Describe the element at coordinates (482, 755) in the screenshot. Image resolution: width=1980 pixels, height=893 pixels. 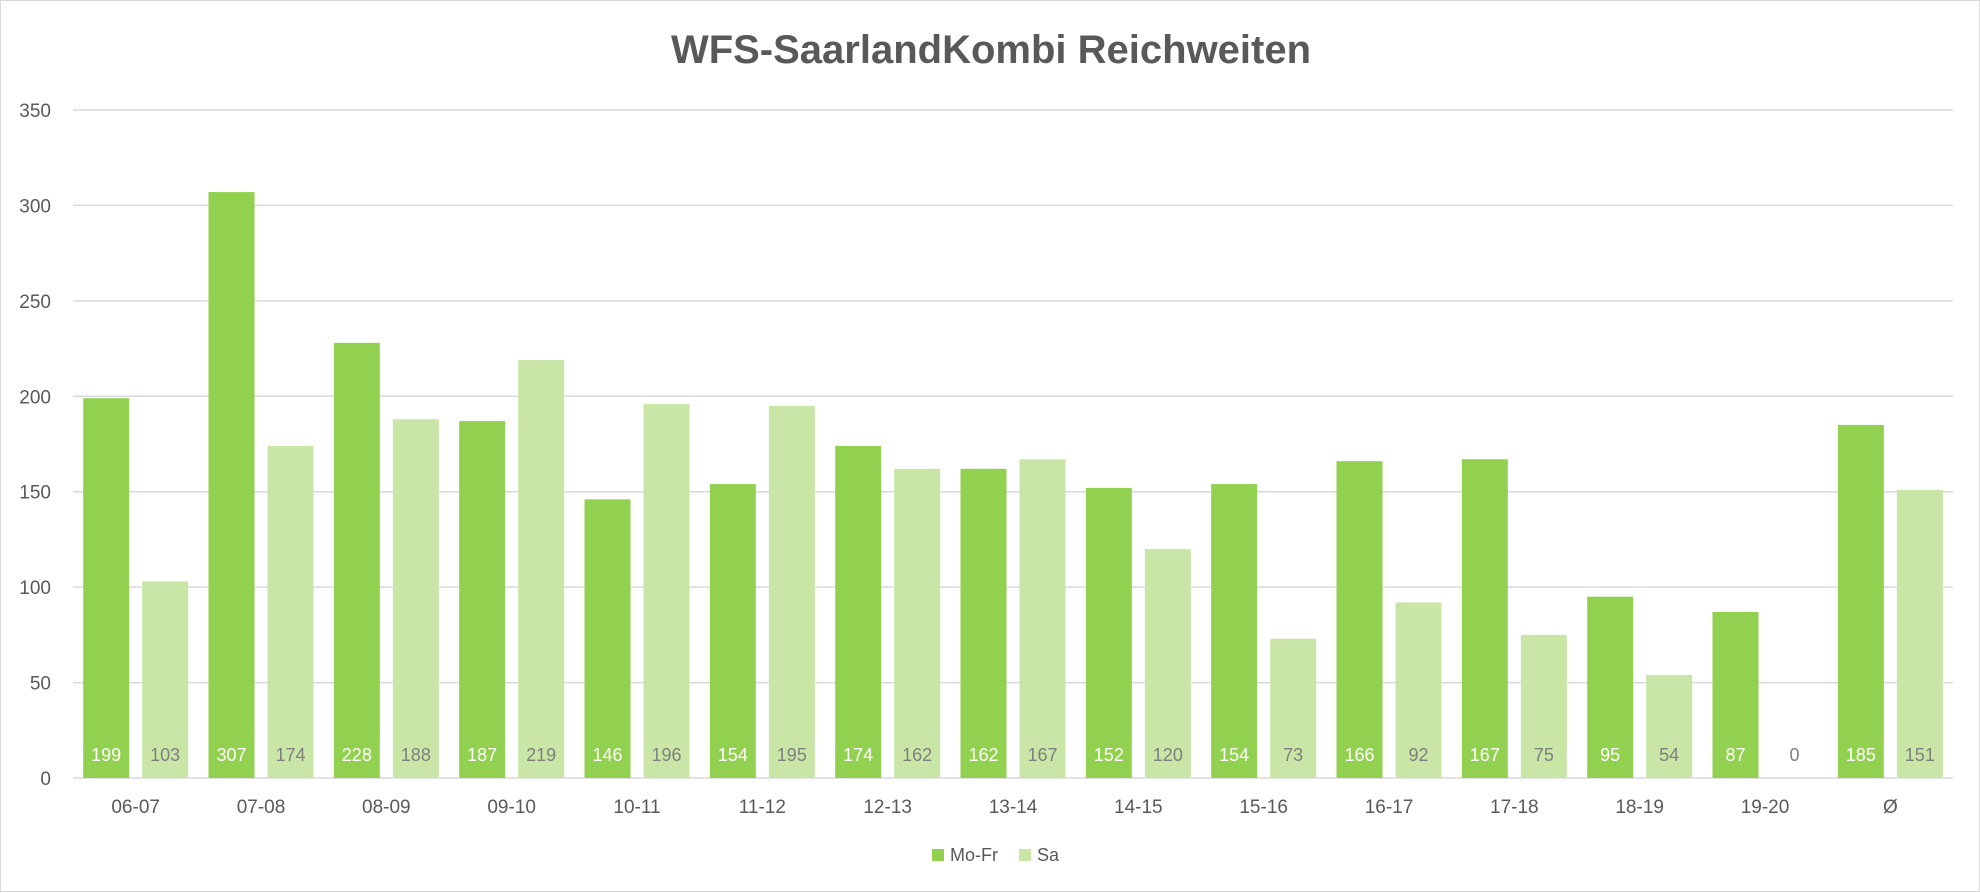
I see `data-label: 187` at that location.